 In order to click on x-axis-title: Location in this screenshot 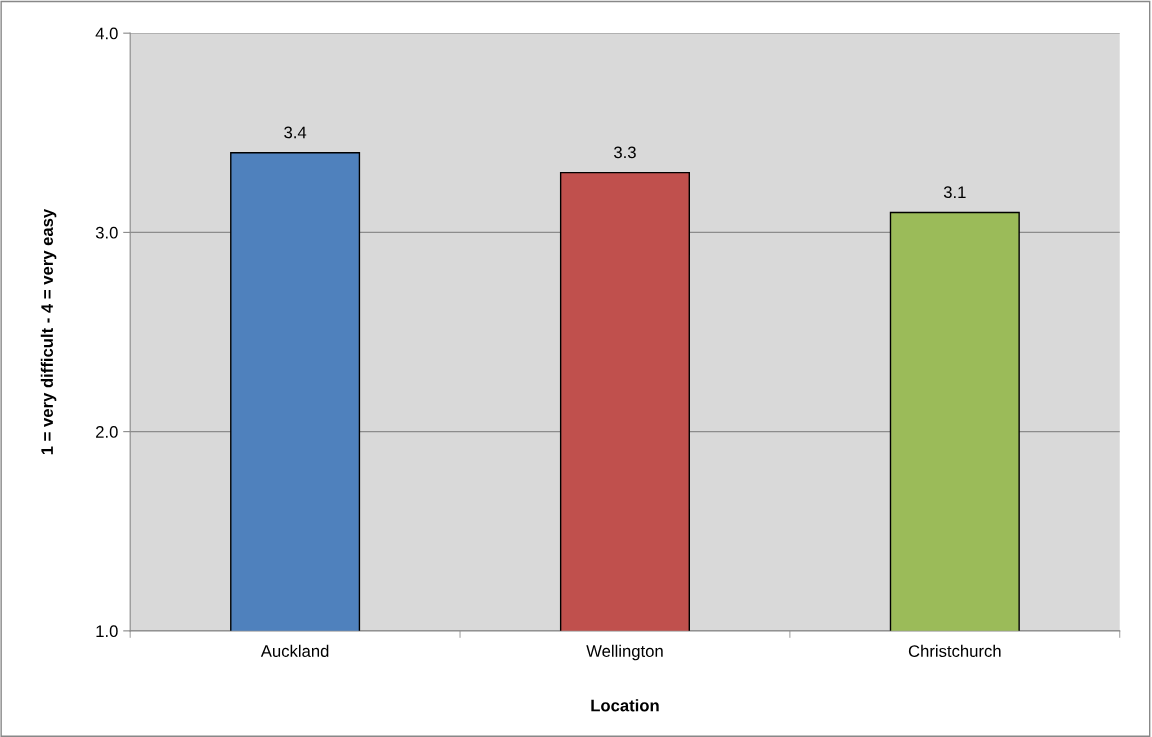, I will do `click(625, 705)`.